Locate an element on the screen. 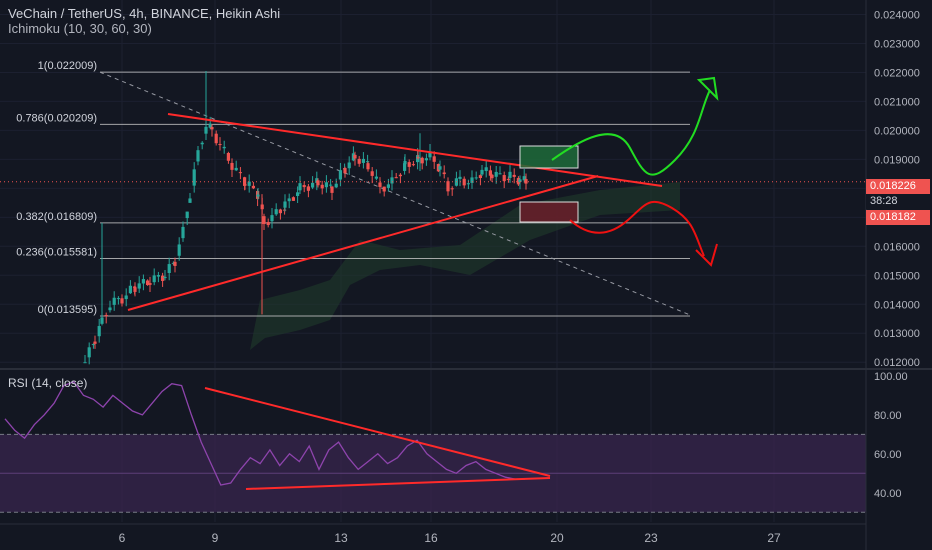 The image size is (932, 550). y-tick-label: 0.022000 is located at coordinates (897, 73).